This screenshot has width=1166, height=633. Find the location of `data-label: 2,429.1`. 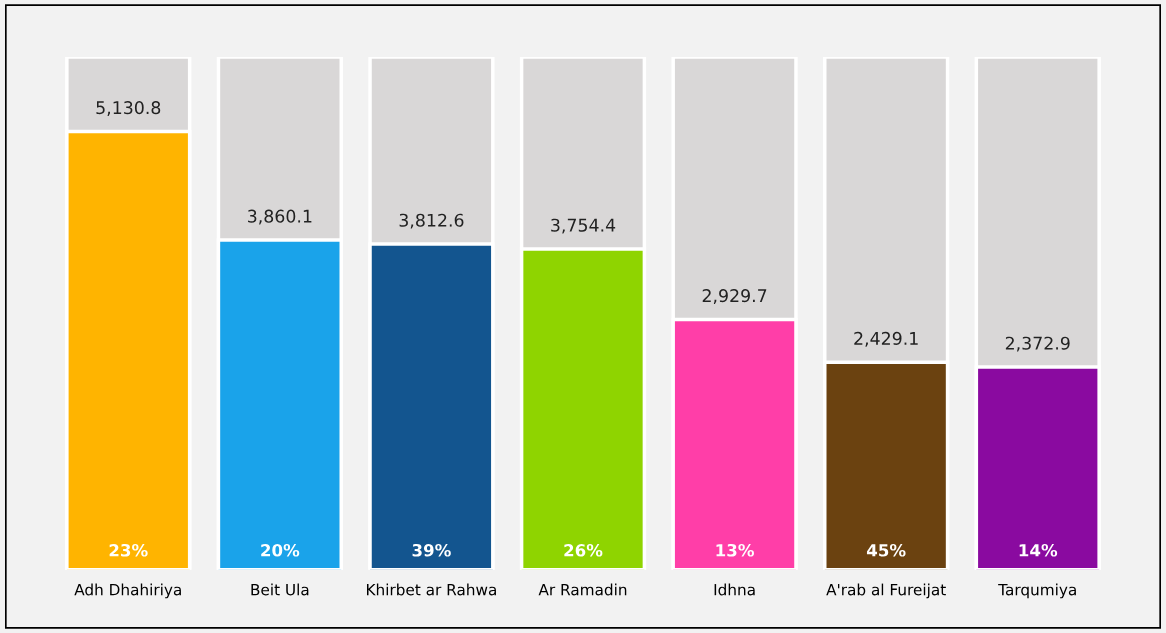

data-label: 2,429.1 is located at coordinates (886, 339).